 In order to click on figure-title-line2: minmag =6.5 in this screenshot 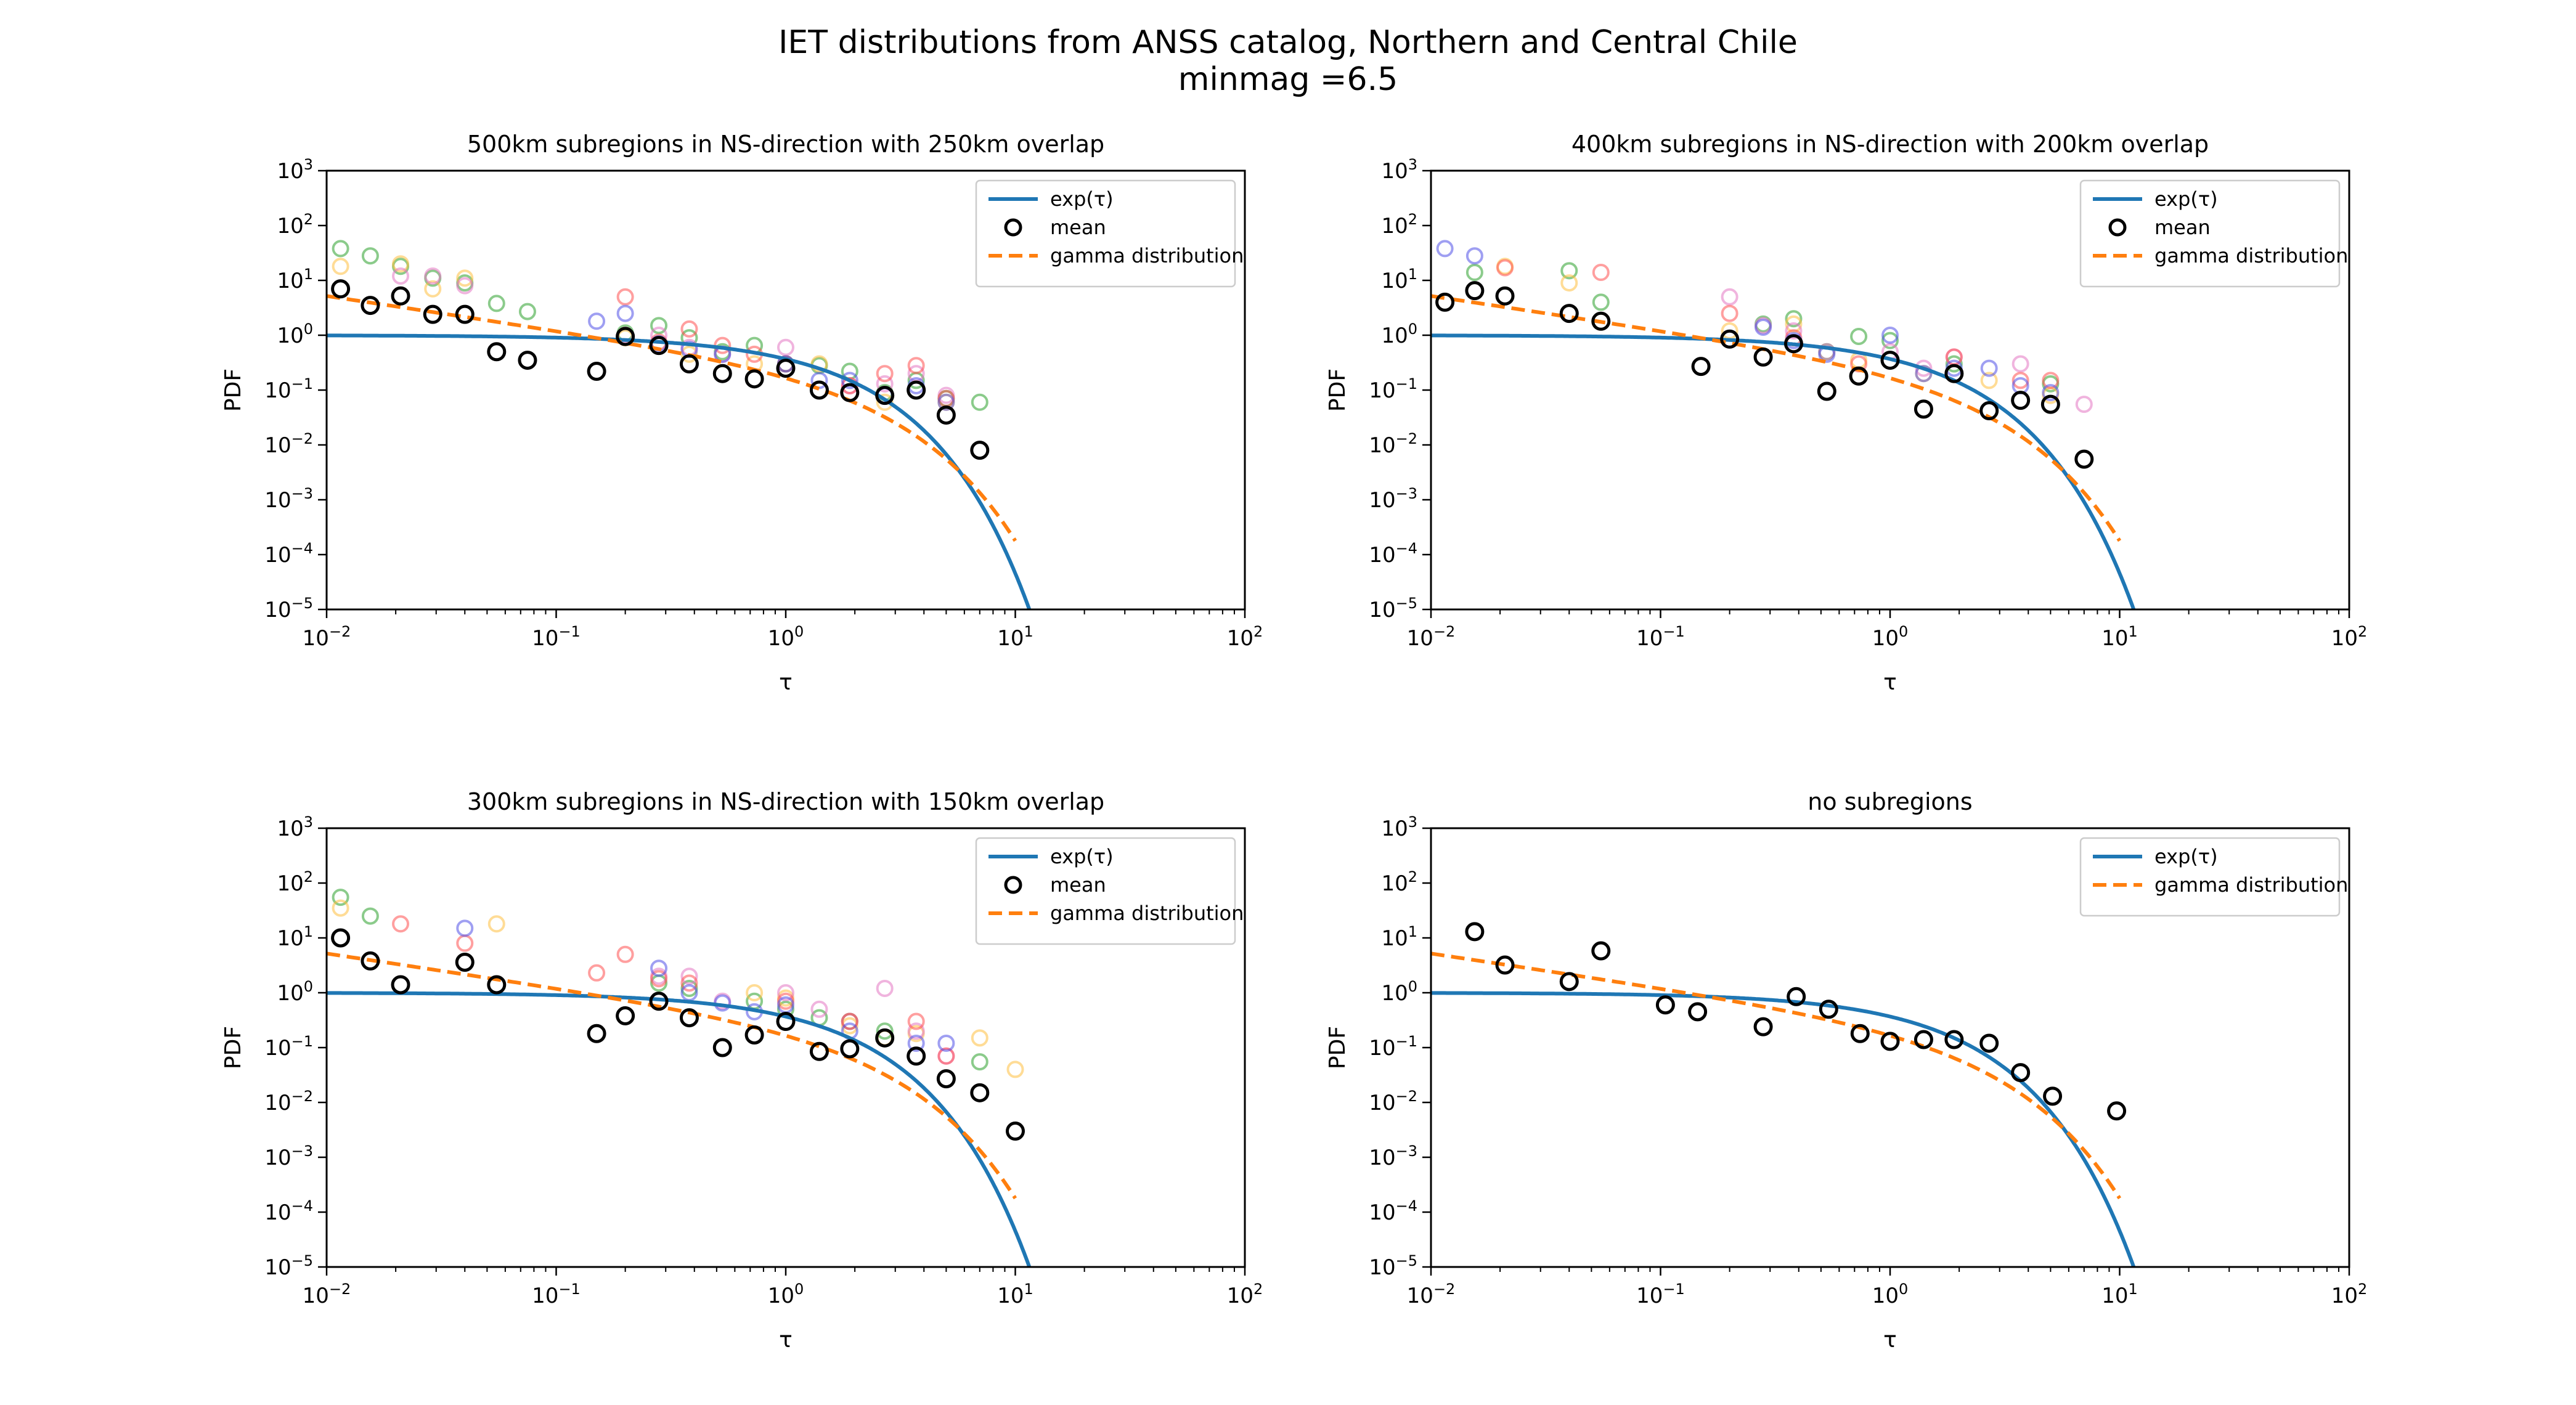, I will do `click(1288, 79)`.